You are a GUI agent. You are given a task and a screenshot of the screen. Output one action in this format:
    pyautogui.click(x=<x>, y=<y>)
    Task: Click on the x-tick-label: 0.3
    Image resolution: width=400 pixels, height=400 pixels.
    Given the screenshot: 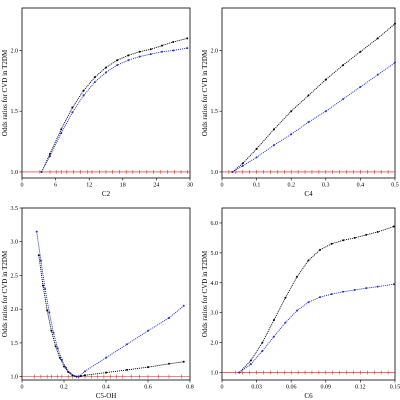 What is the action you would take?
    pyautogui.click(x=326, y=186)
    